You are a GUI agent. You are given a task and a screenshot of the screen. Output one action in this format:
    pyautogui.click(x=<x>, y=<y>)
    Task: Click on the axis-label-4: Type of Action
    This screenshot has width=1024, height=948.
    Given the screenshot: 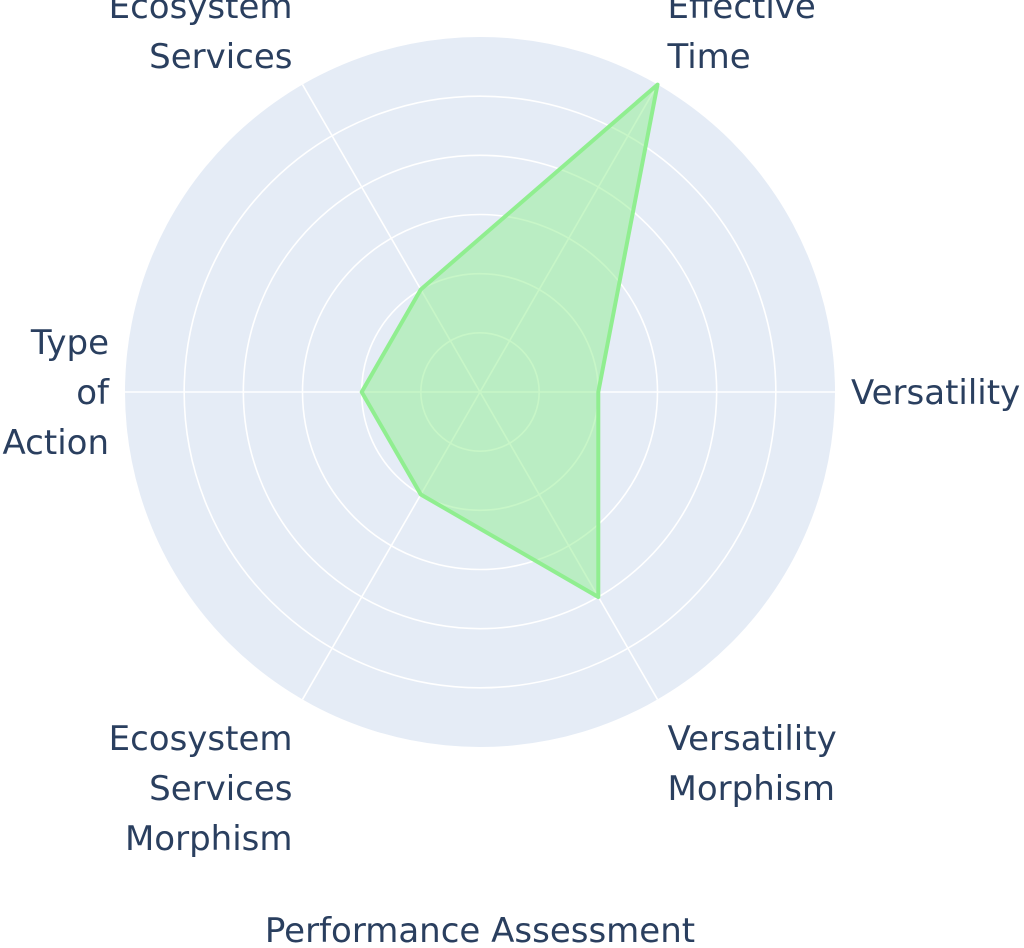 What is the action you would take?
    pyautogui.click(x=57, y=393)
    